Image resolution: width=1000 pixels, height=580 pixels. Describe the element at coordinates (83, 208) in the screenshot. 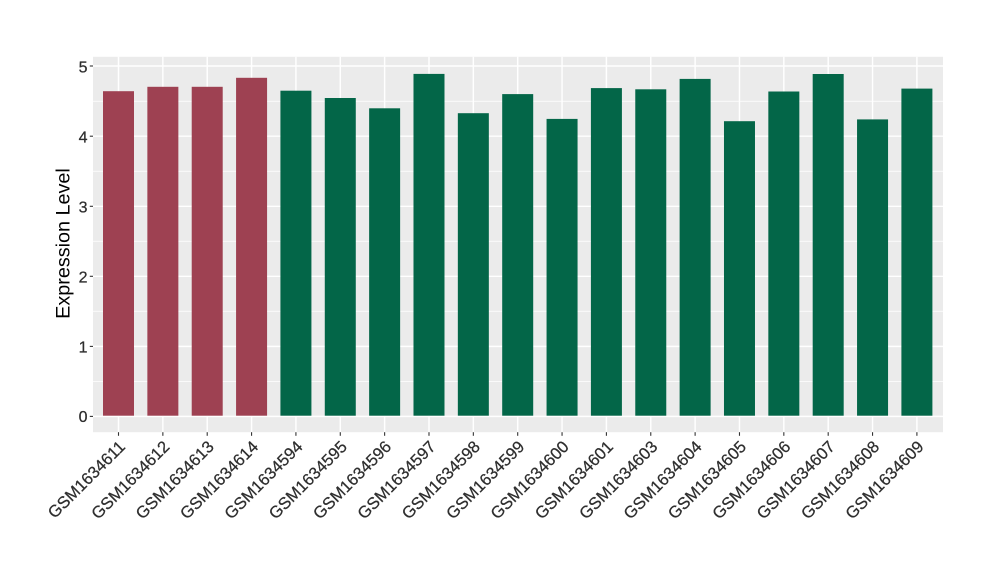

I see `svg-text: 3` at that location.